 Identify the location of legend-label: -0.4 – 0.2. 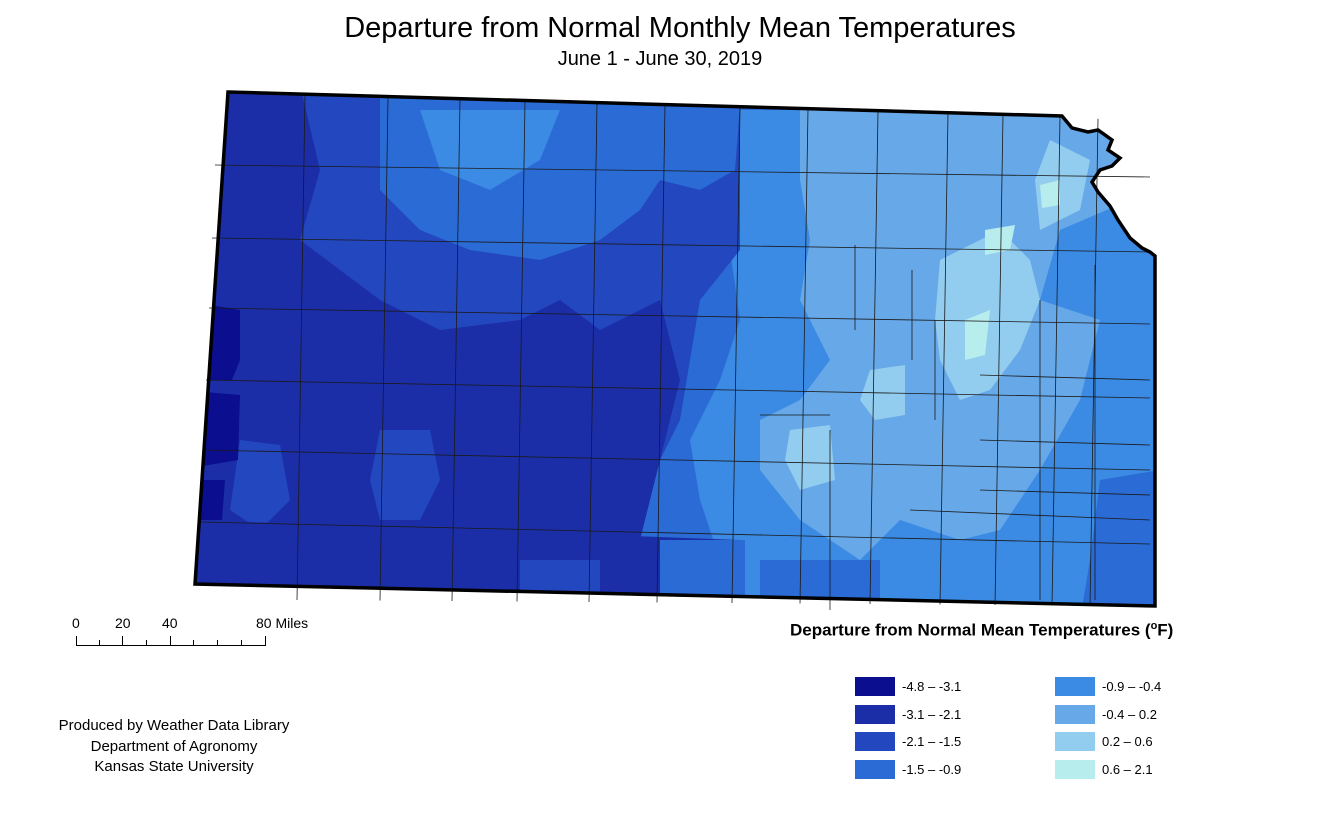
(1129, 714).